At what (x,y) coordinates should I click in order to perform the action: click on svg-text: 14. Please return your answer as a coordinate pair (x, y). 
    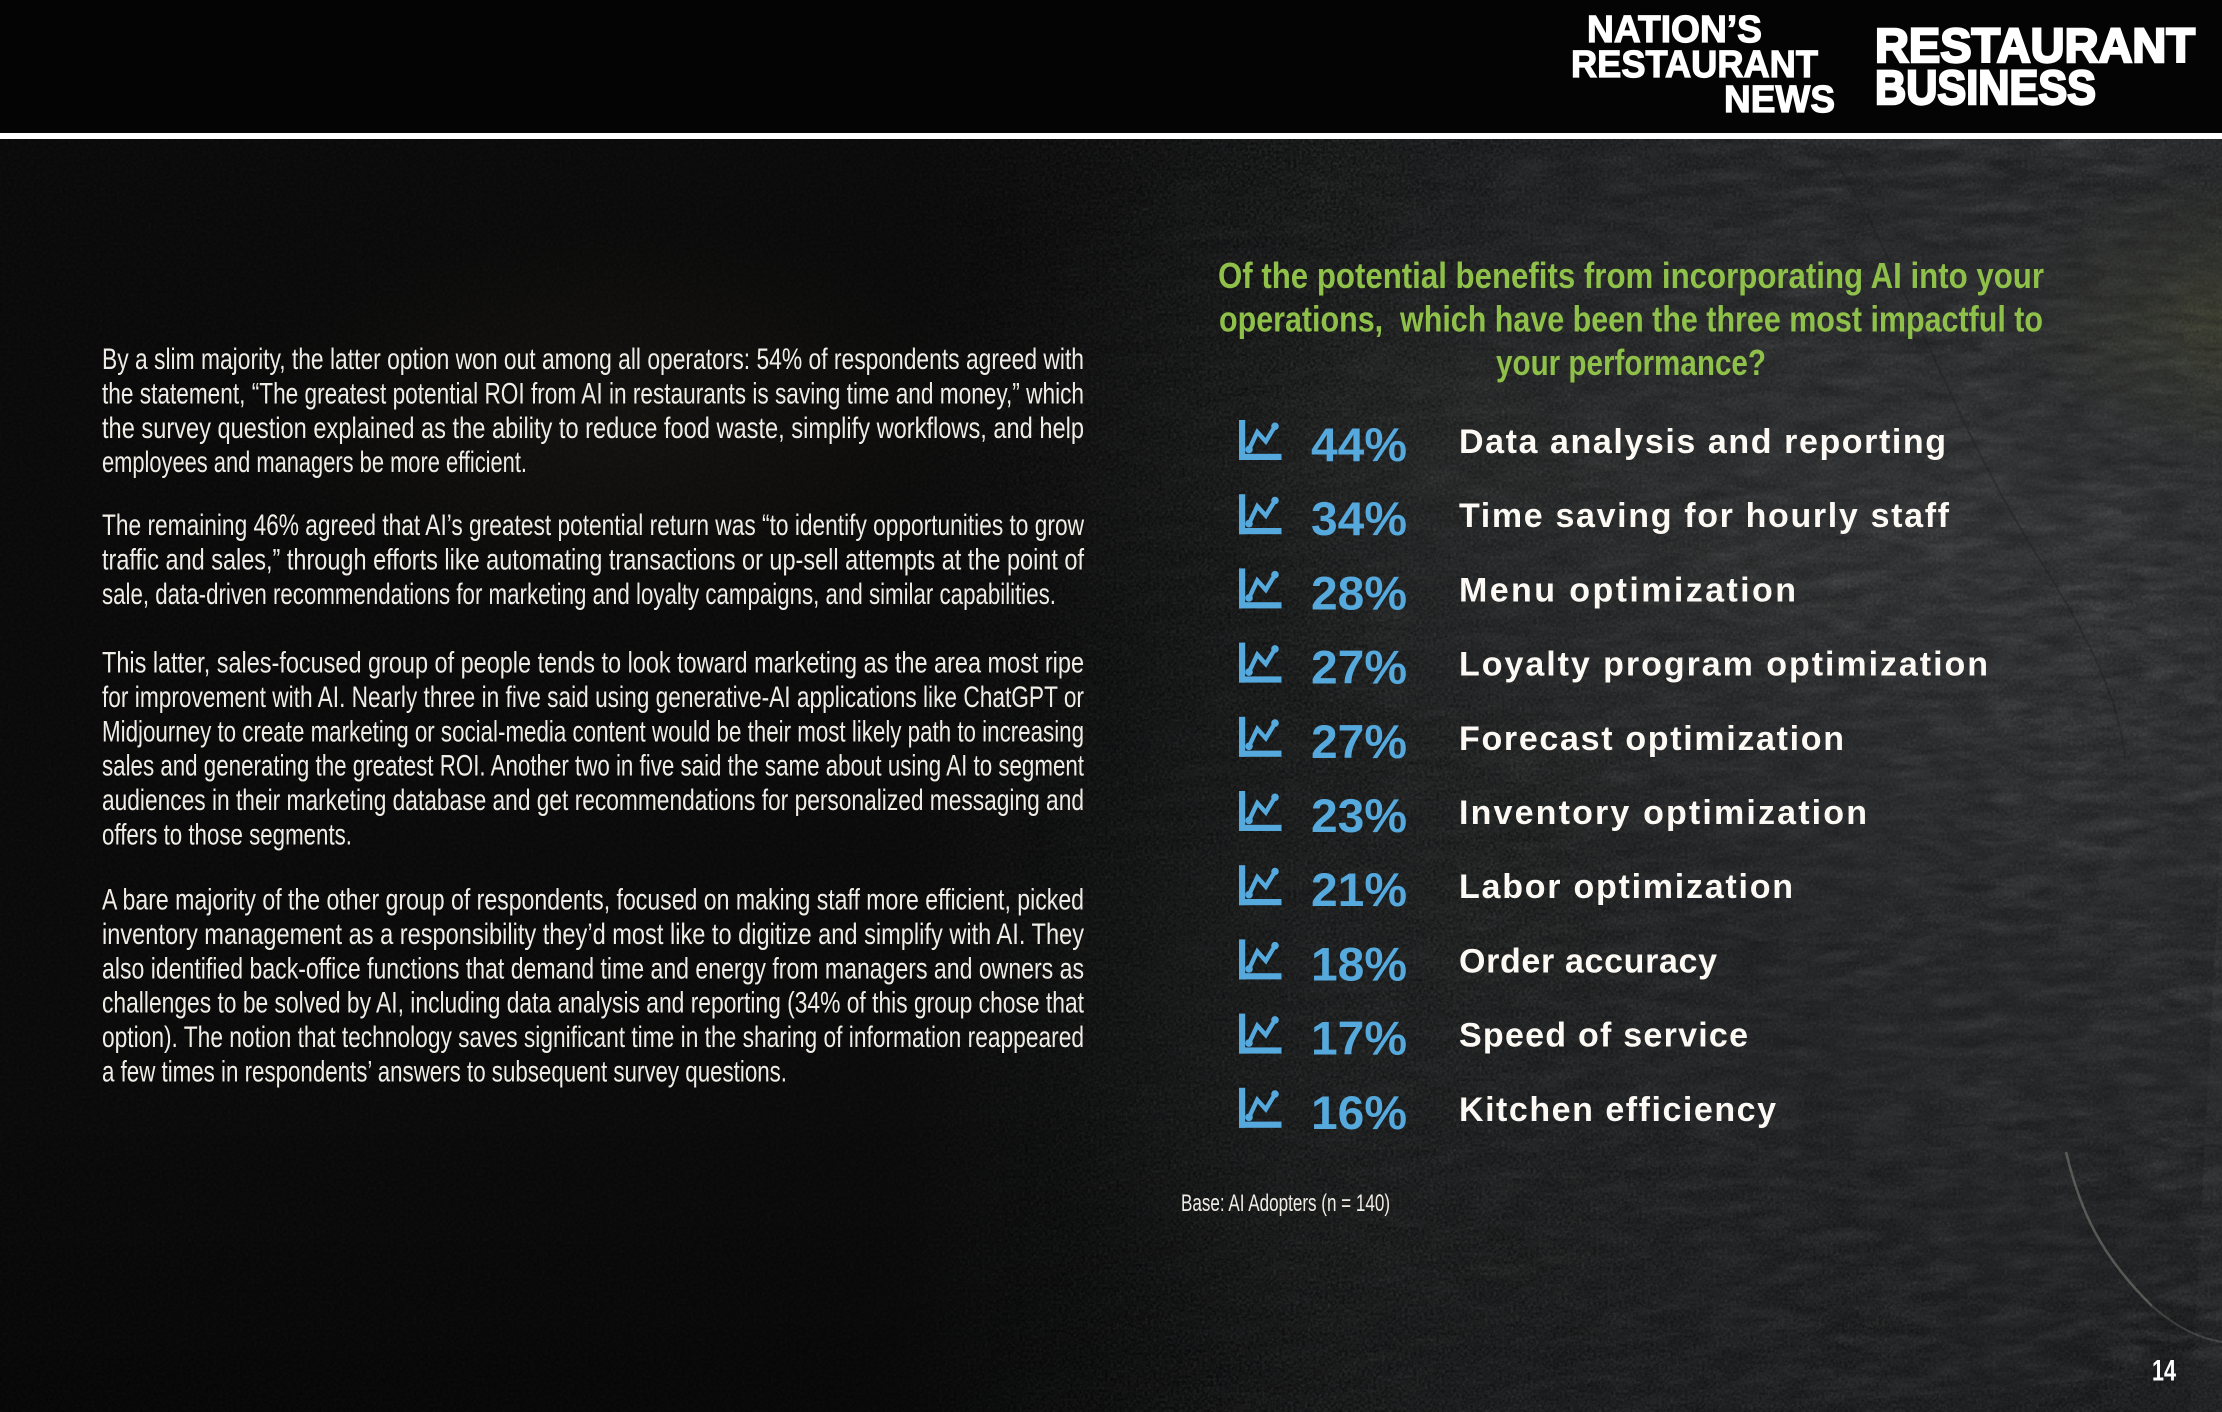
    Looking at the image, I should click on (2164, 1371).